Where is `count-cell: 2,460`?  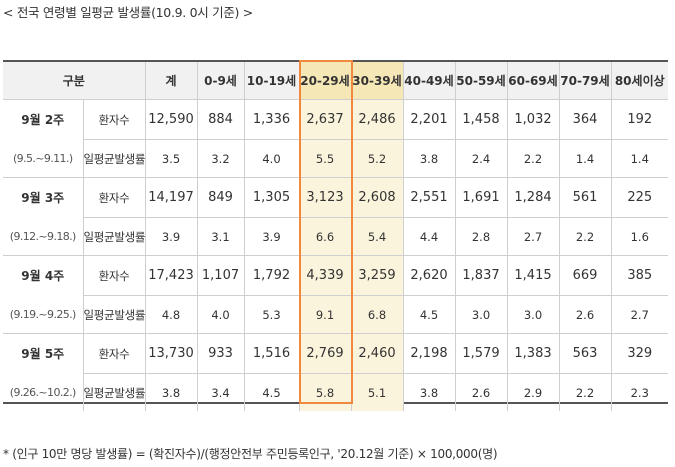
count-cell: 2,460 is located at coordinates (377, 353).